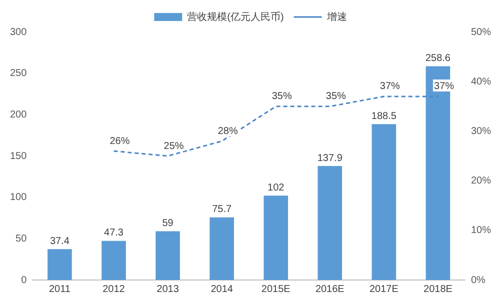  Describe the element at coordinates (481, 181) in the screenshot. I see `y2-tick-label: 20%` at that location.